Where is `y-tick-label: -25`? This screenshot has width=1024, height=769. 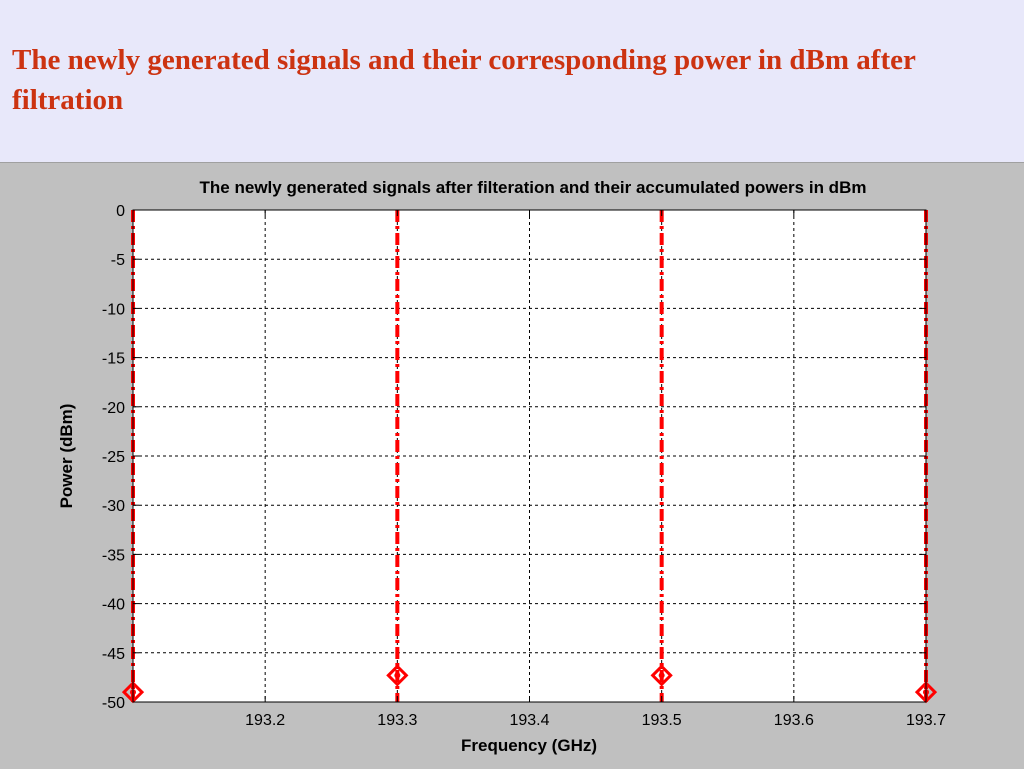
y-tick-label: -25 is located at coordinates (113, 457).